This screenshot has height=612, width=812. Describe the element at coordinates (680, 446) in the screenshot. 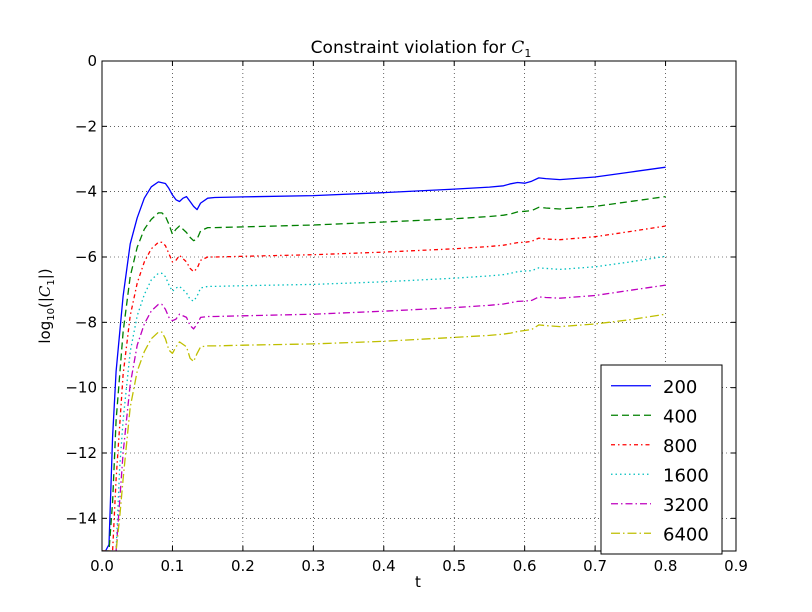

I see `legend-label-800: 800` at that location.